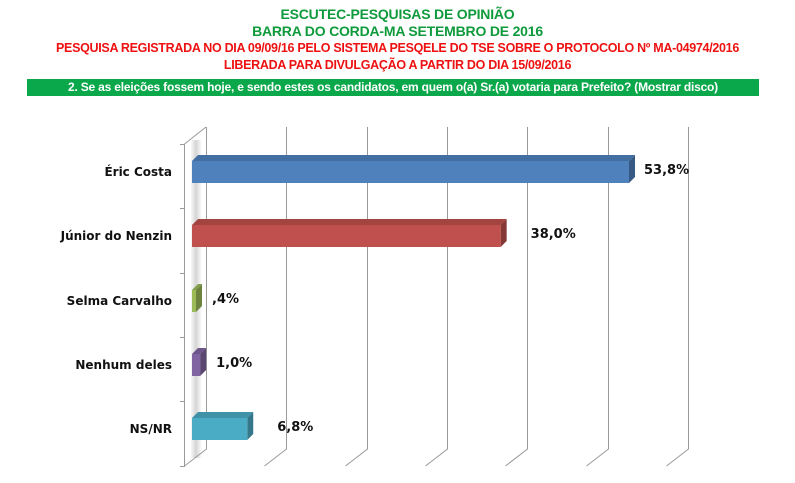 The width and height of the screenshot is (795, 483). Describe the element at coordinates (295, 427) in the screenshot. I see `value-label-ns-nr: 6,8%` at that location.